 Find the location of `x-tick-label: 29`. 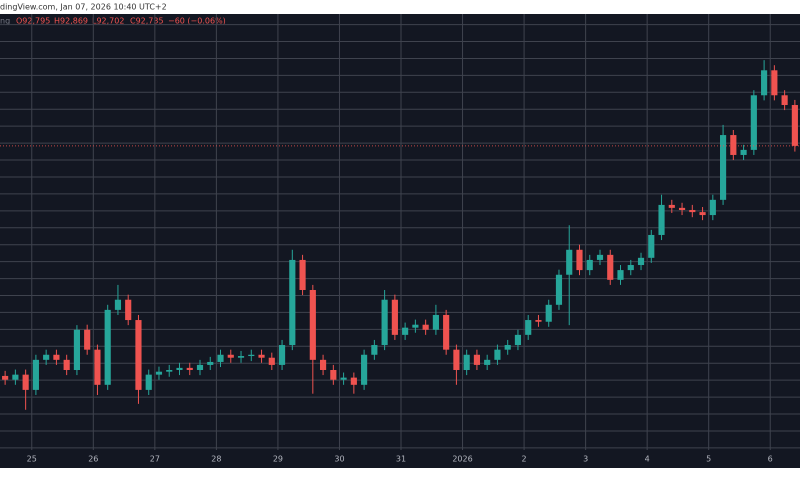

x-tick-label: 29 is located at coordinates (278, 459).